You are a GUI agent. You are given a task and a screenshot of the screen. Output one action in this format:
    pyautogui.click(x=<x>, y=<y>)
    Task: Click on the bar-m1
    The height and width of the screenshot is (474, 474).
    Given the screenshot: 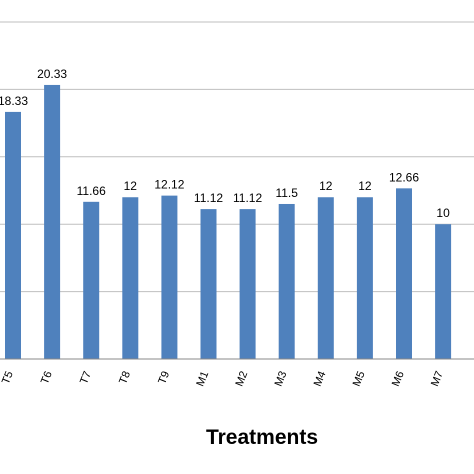 What is the action you would take?
    pyautogui.click(x=208, y=284)
    